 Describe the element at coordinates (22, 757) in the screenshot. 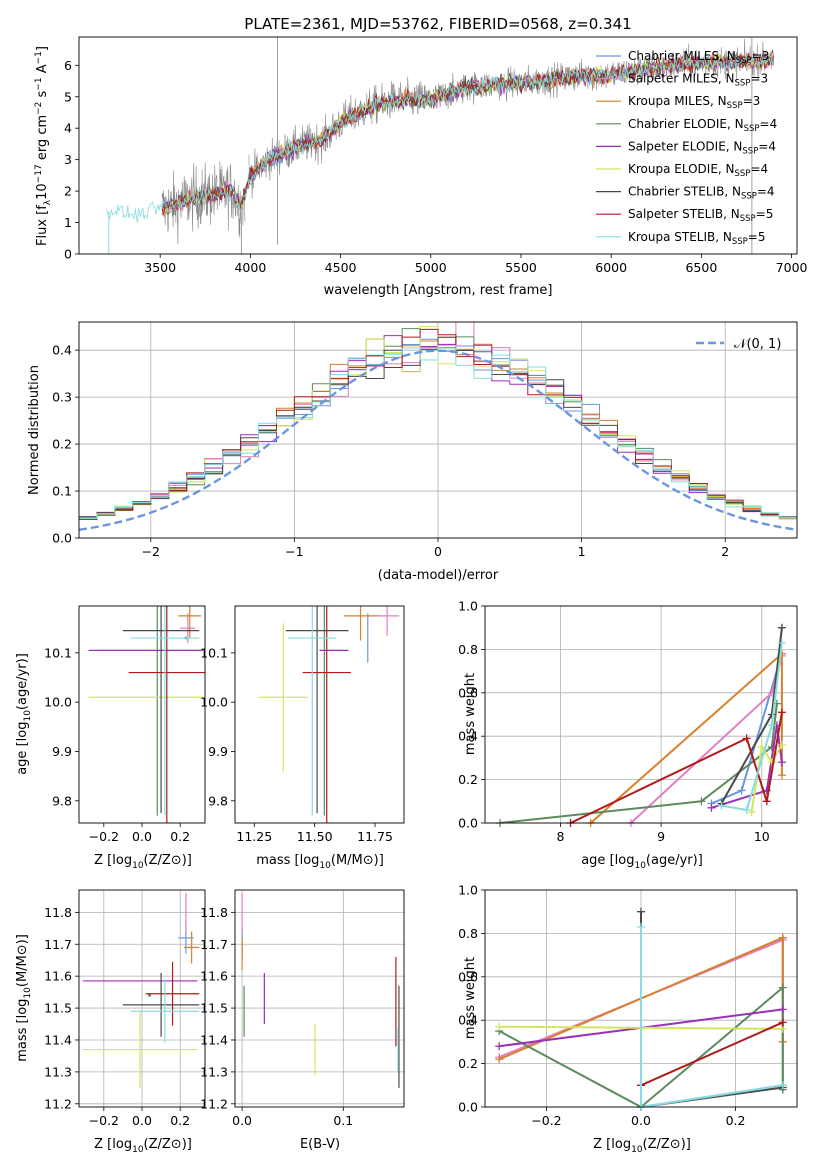

I see `label-part: age [` at that location.